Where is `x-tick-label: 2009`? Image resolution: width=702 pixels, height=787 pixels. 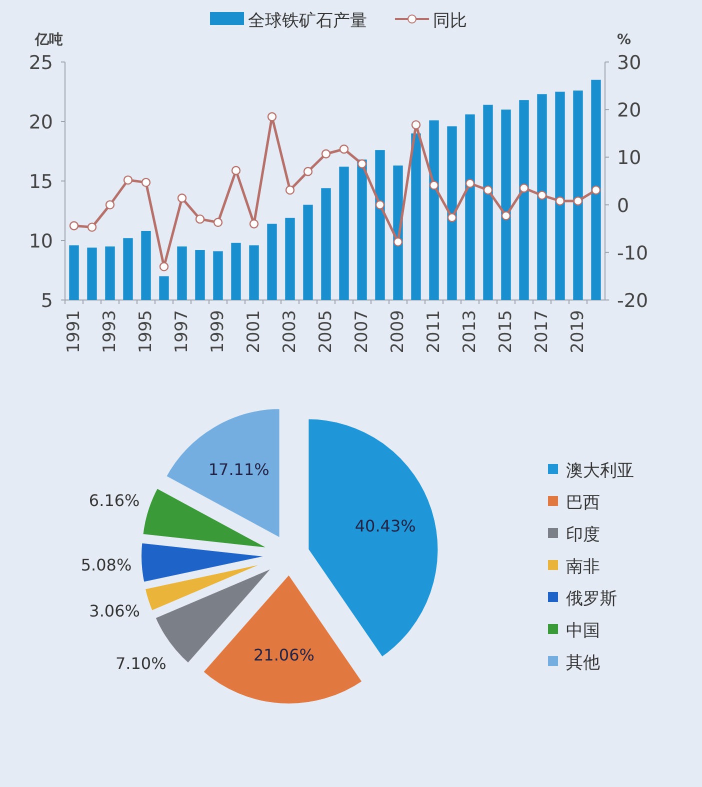
x-tick-label: 2009 is located at coordinates (398, 332).